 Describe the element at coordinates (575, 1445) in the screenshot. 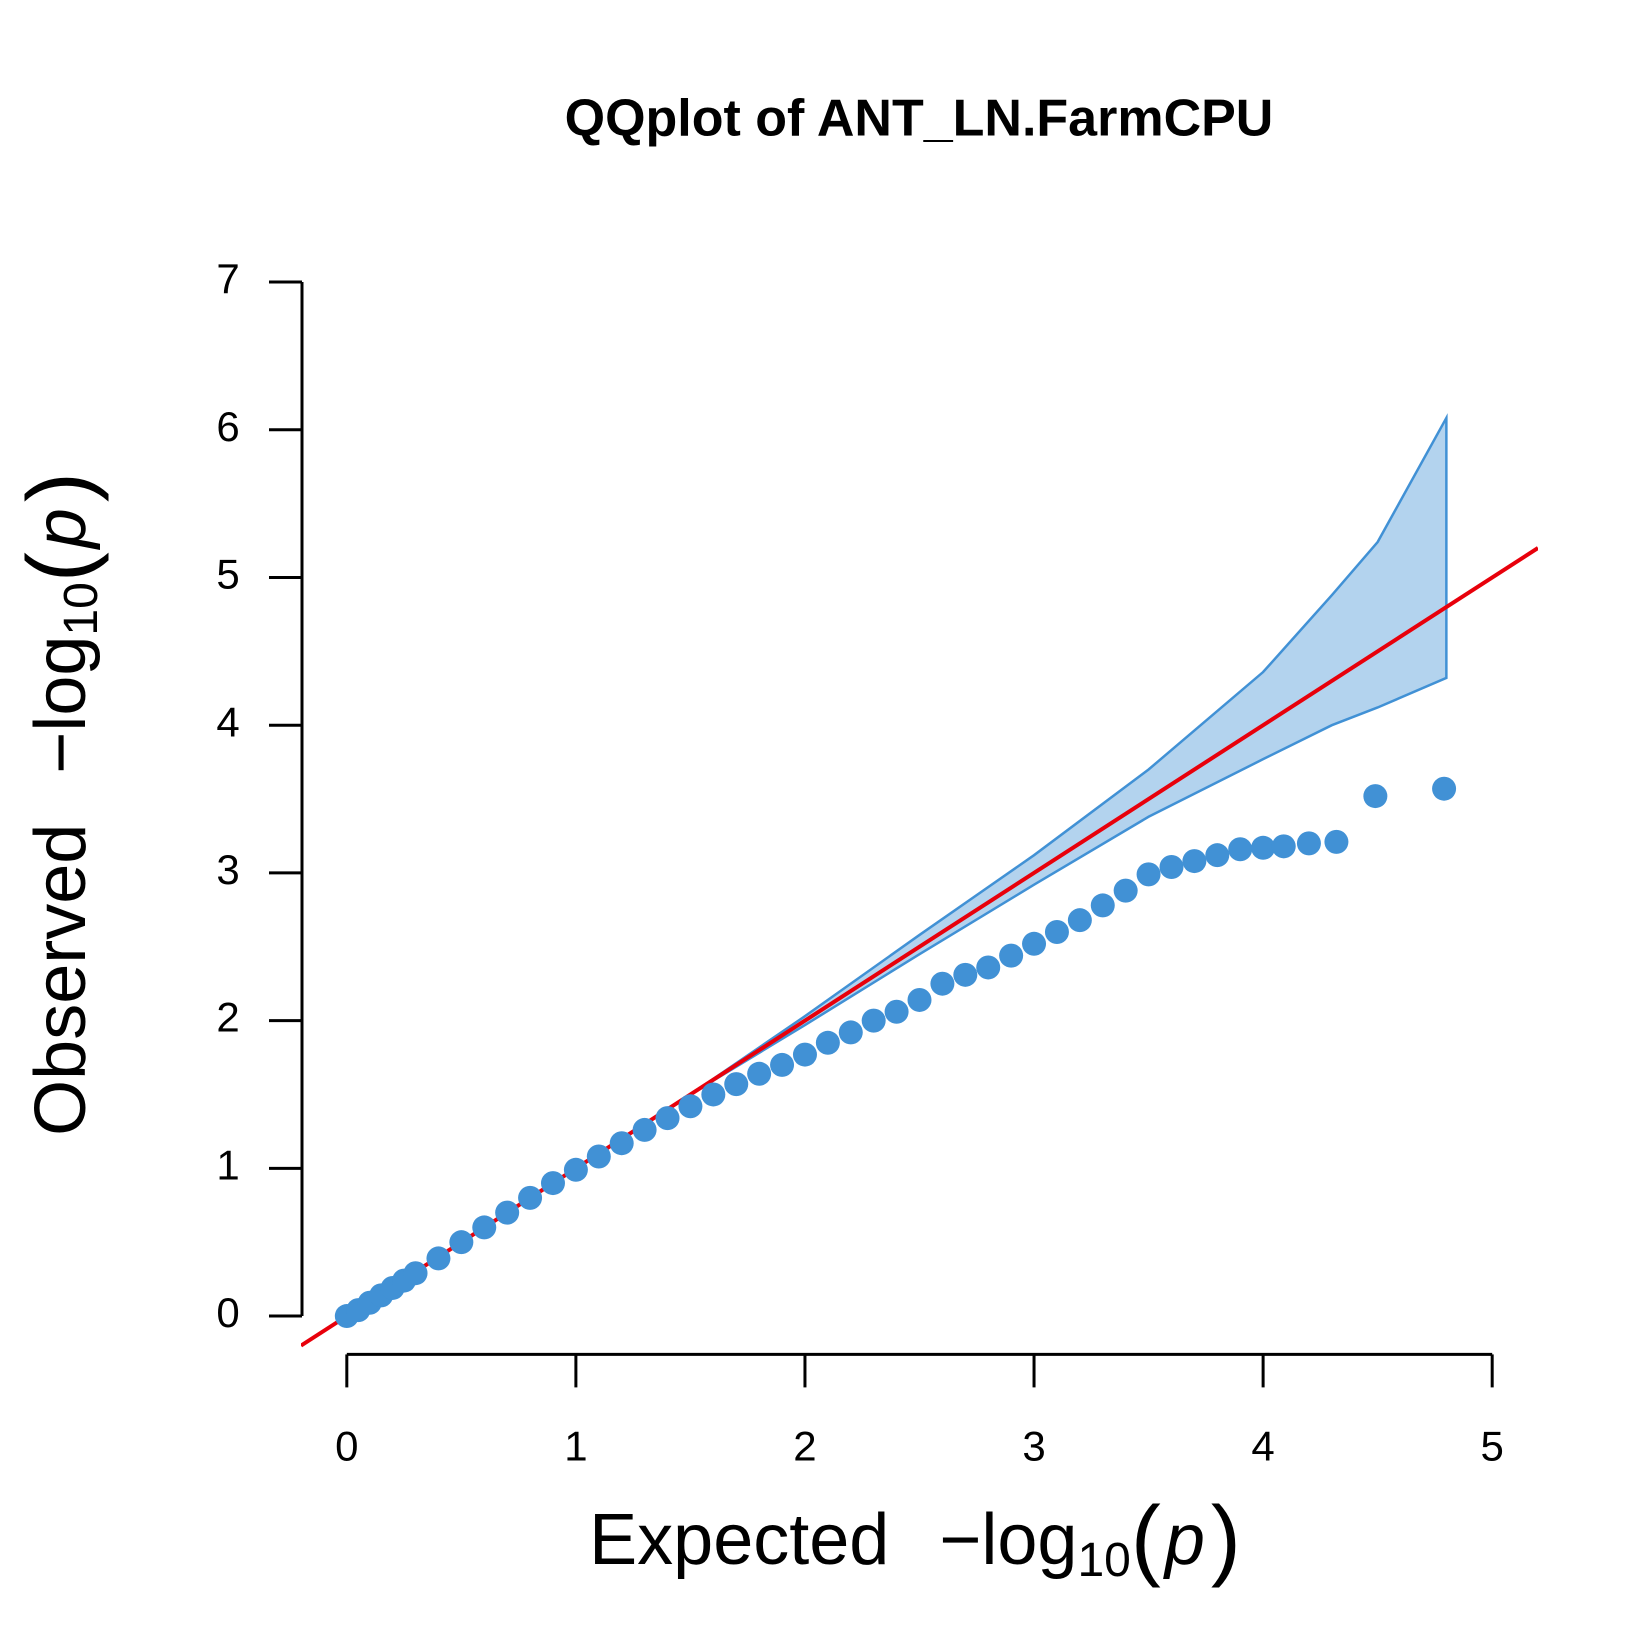

I see `x-tick-label: 1` at that location.